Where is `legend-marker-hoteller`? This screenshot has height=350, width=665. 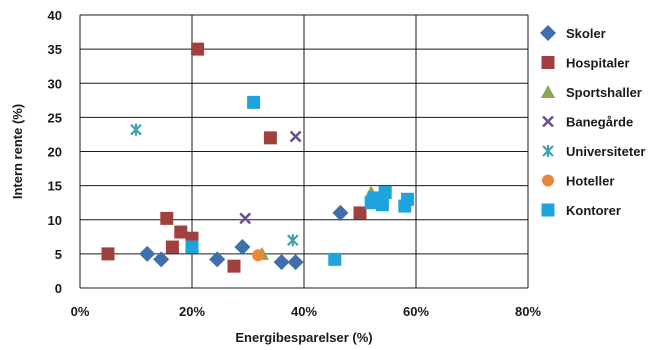
legend-marker-hoteller is located at coordinates (548, 180).